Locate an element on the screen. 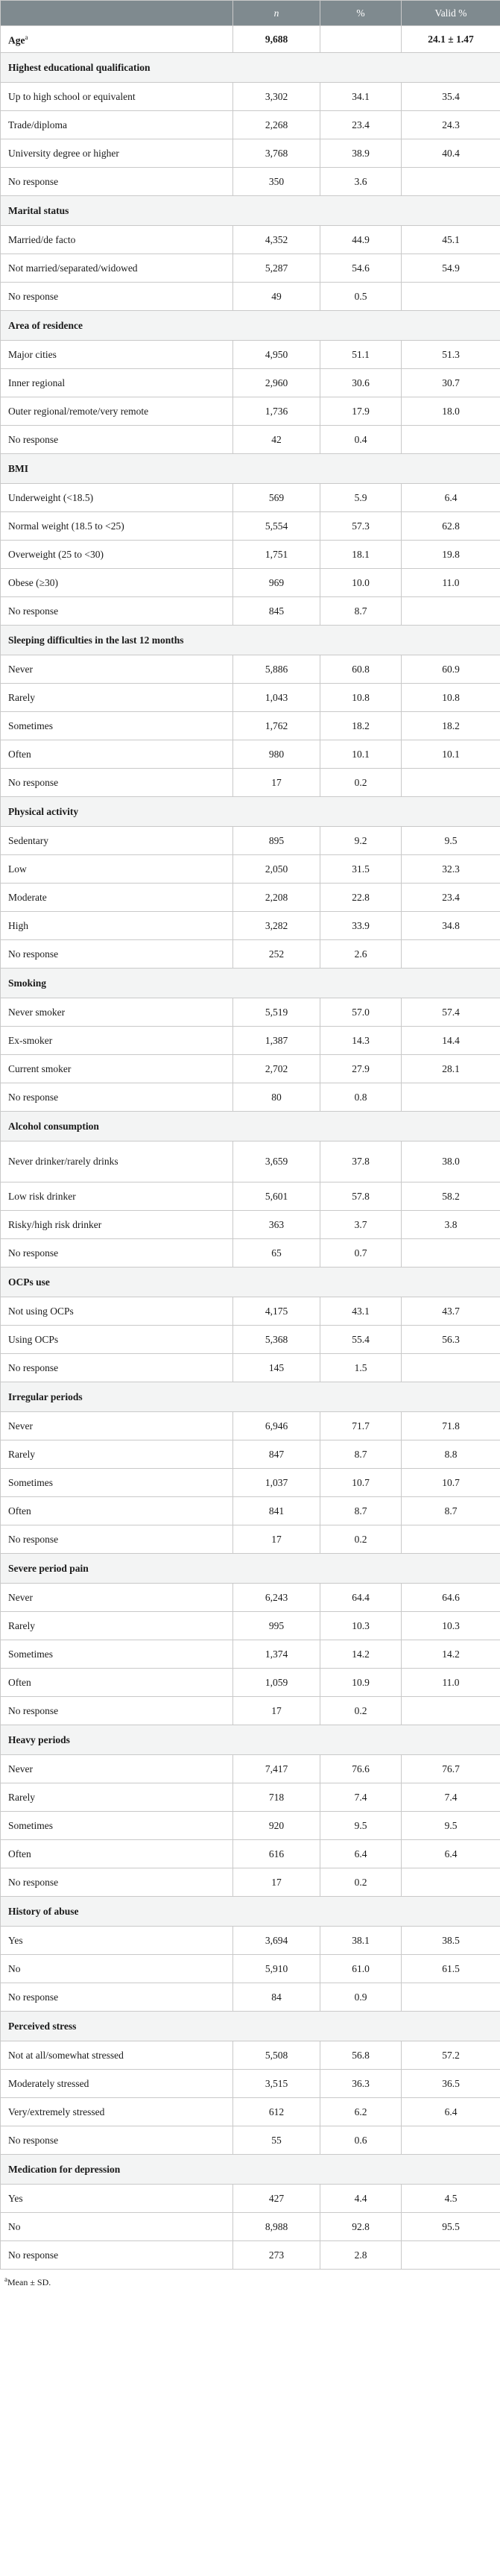 Image resolution: width=500 pixels, height=2576 pixels. row-percent: 9.2 is located at coordinates (361, 840).